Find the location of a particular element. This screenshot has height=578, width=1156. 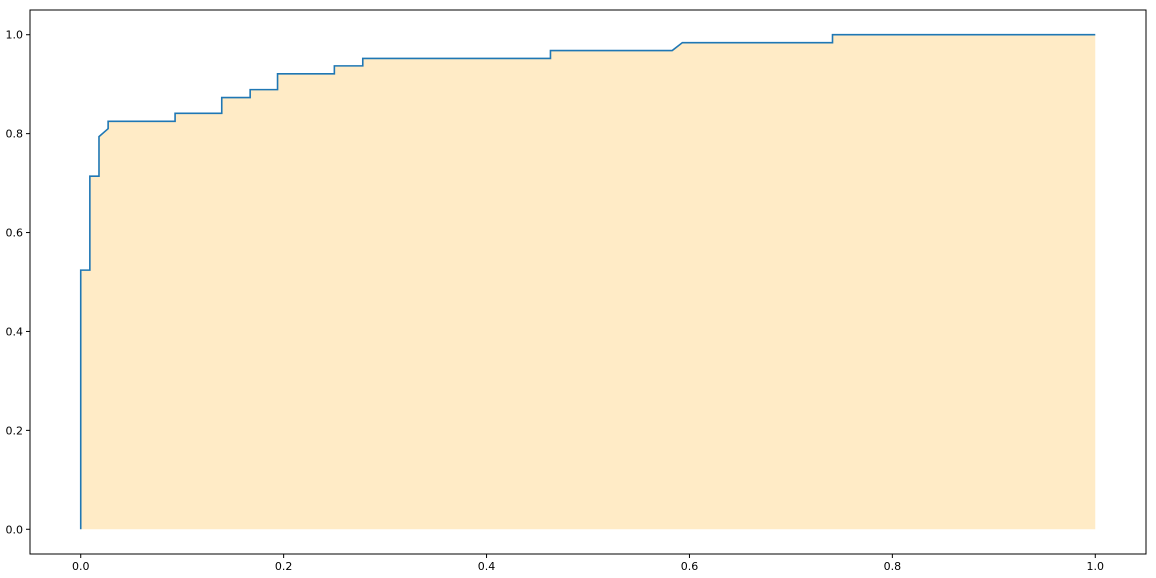

x-tick-label: 0.6 is located at coordinates (690, 566).